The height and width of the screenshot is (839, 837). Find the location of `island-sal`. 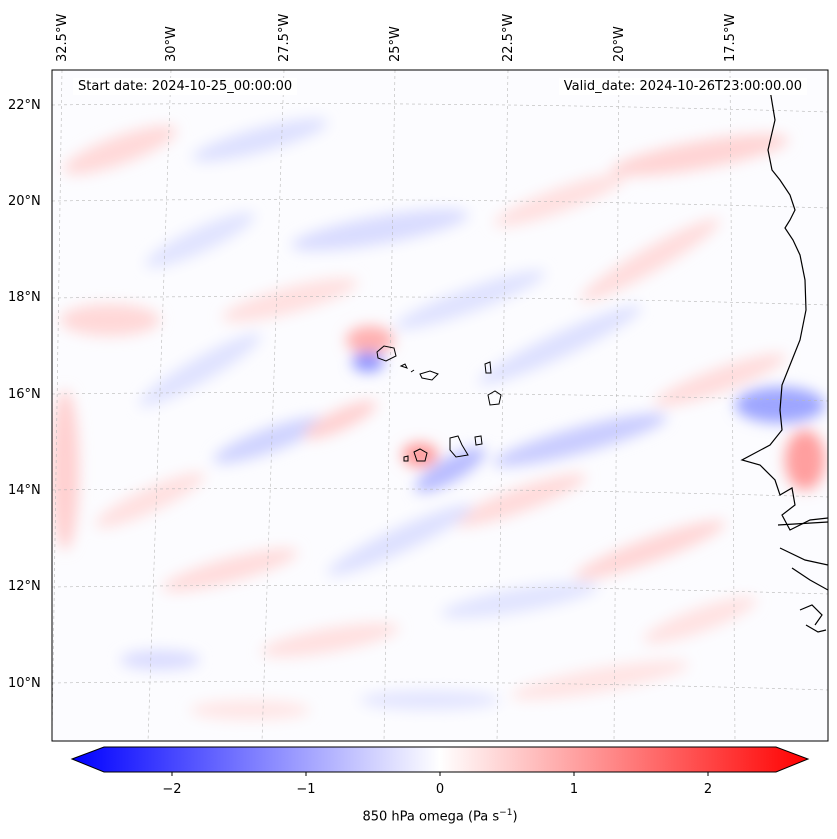

island-sal is located at coordinates (488, 367).